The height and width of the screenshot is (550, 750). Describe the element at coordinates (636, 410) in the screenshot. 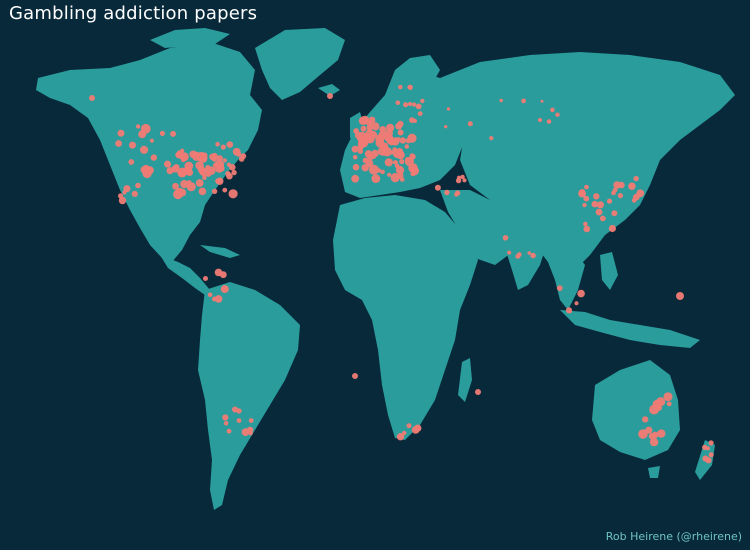

I see `australia-landmass` at that location.